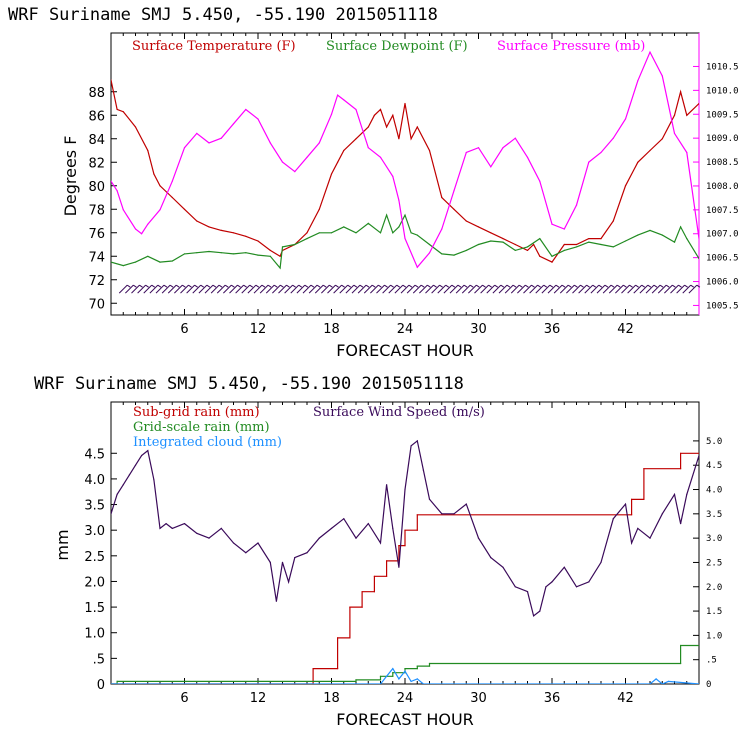  Describe the element at coordinates (708, 685) in the screenshot. I see `right-y-tick-label: 0` at that location.